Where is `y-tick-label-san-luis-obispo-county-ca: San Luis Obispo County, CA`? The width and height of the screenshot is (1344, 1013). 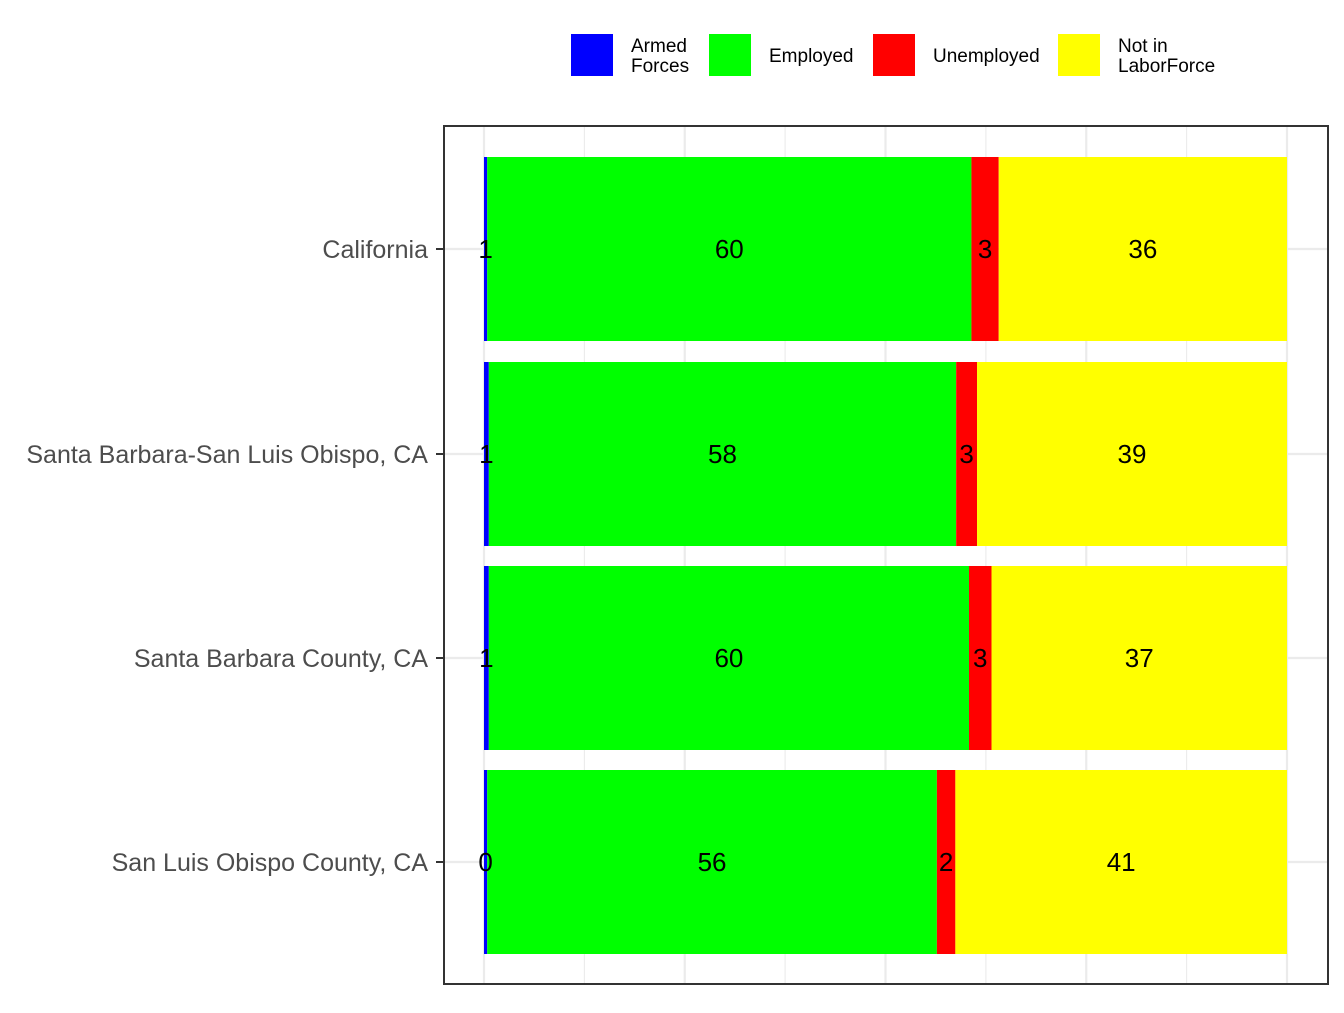 y-tick-label-san-luis-obispo-county-ca: San Luis Obispo County, CA is located at coordinates (270, 863).